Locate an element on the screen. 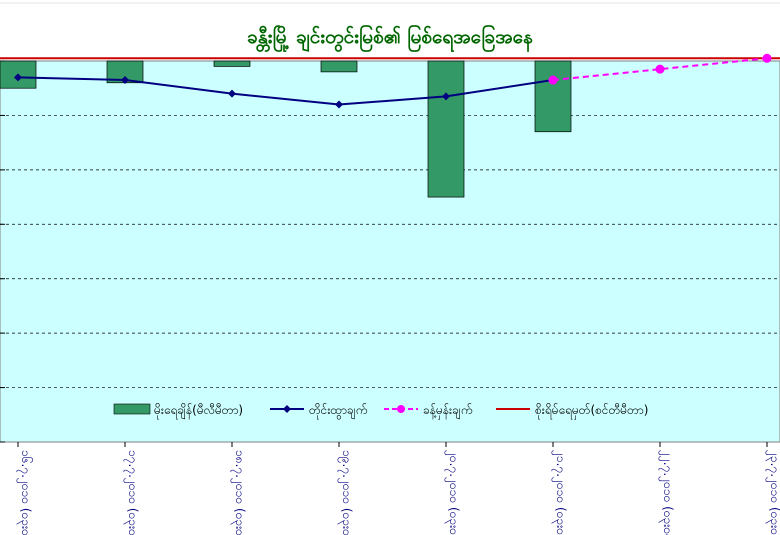 The image size is (780, 535). x-tick-label: ၂၁.၇.၂၀၁၀ (၀၃း၀၀) is located at coordinates (559, 492).